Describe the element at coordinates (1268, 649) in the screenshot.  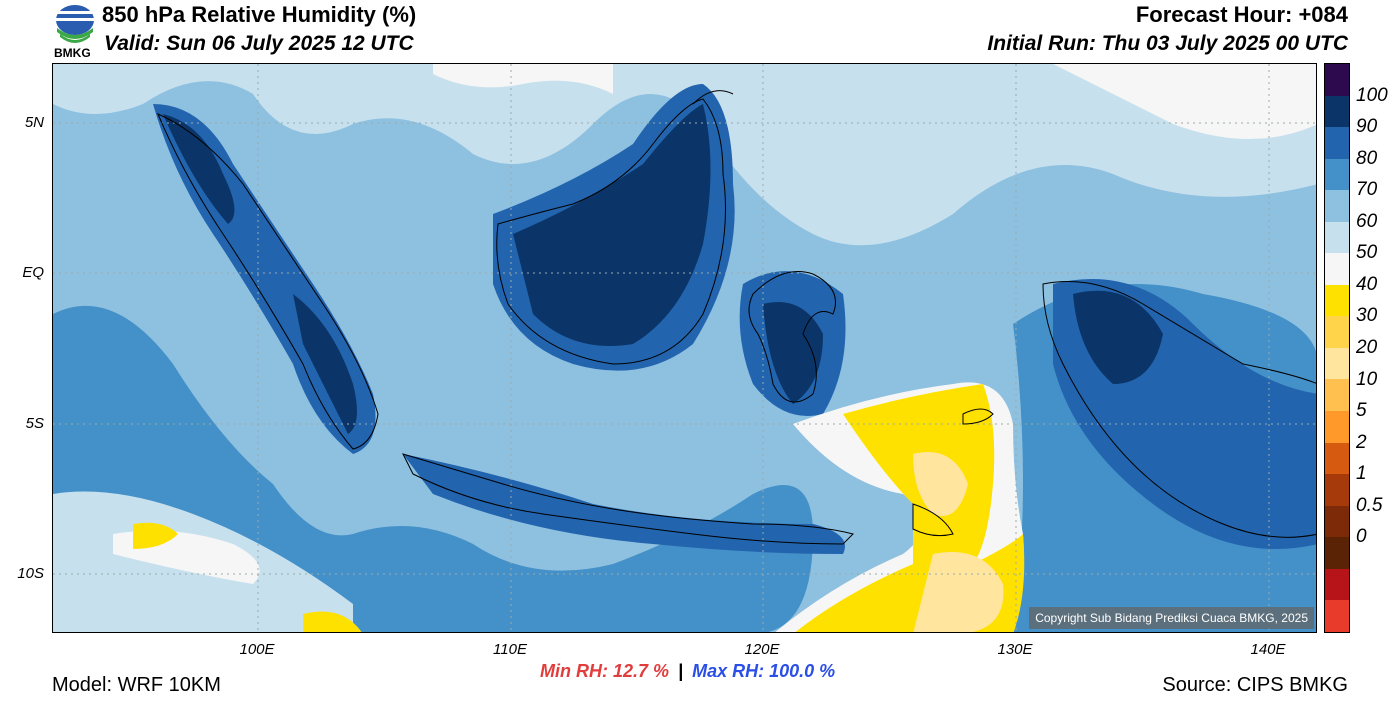
I see `lon-label-140e: 140E` at that location.